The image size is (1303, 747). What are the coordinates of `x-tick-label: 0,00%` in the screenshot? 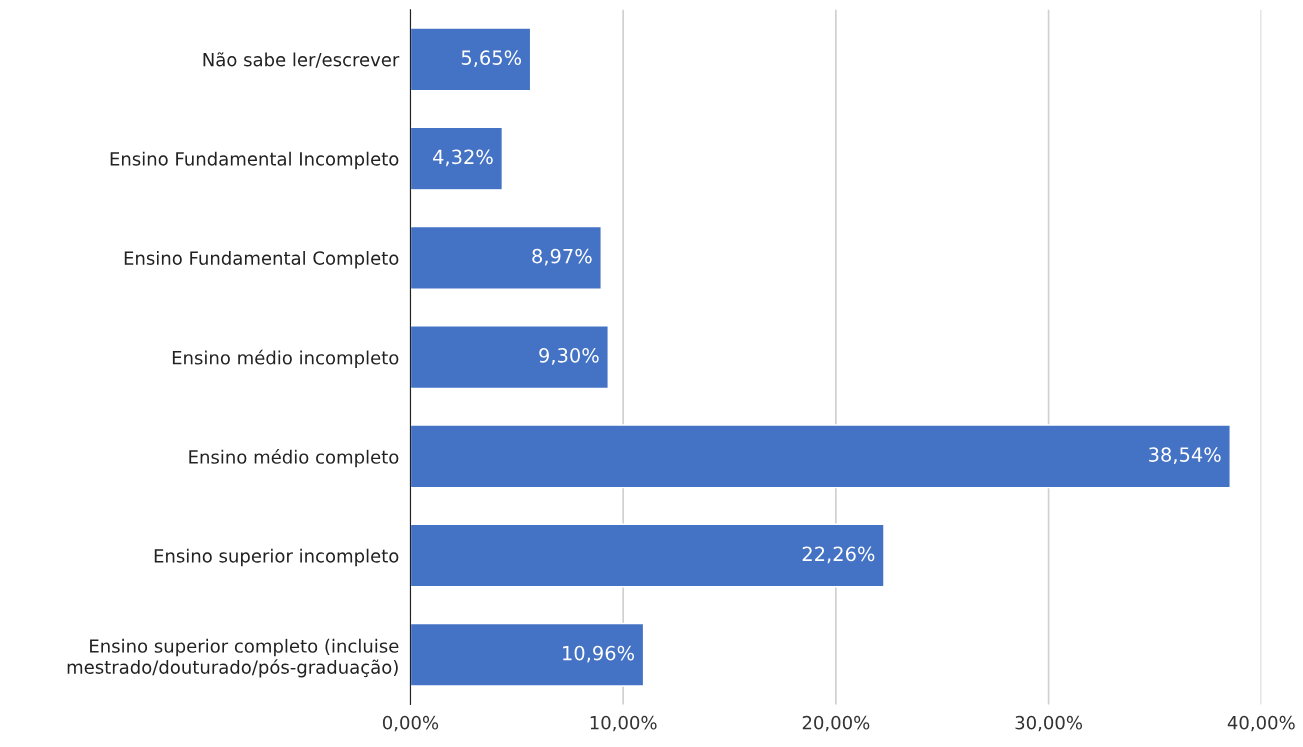 It's located at (410, 723).